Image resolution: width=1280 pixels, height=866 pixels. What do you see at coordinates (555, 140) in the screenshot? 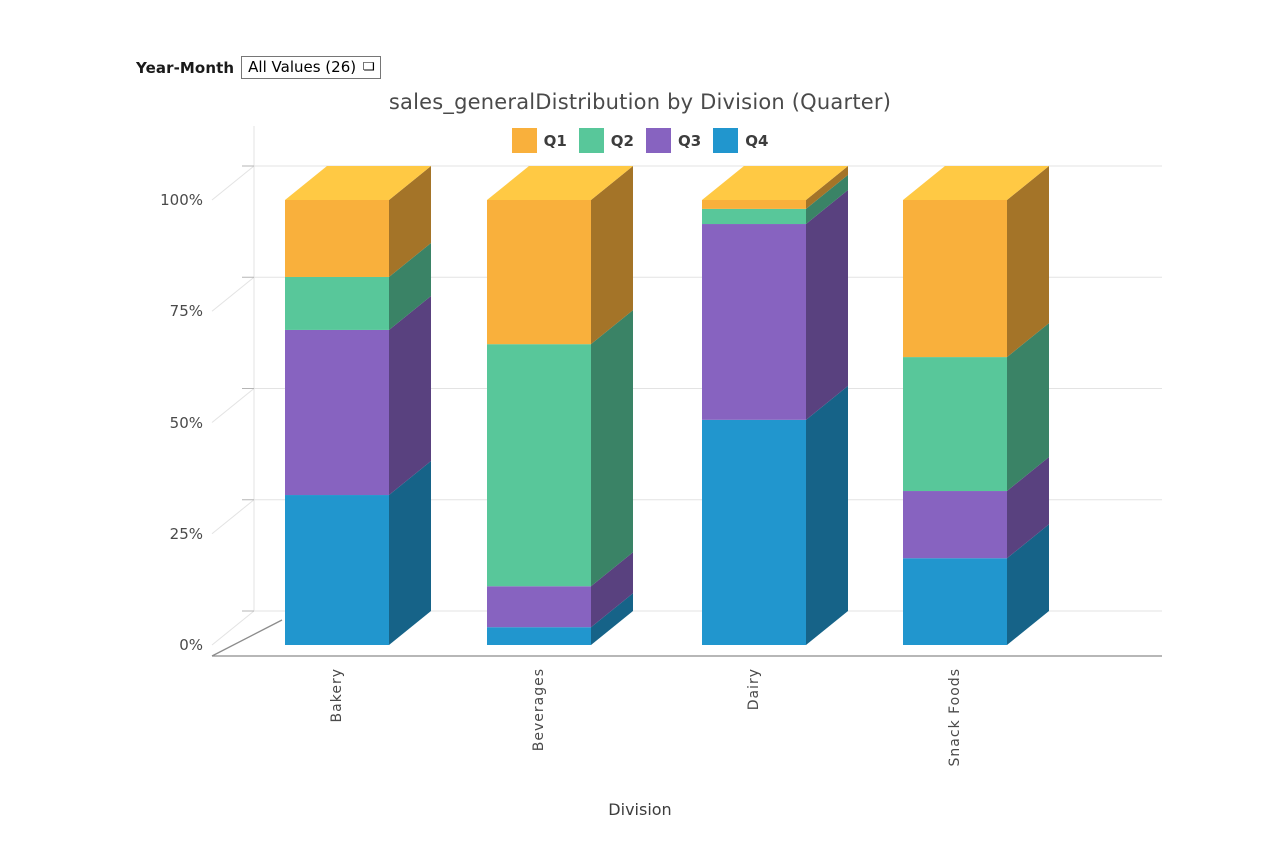
I see `legend-label: Q1` at bounding box center [555, 140].